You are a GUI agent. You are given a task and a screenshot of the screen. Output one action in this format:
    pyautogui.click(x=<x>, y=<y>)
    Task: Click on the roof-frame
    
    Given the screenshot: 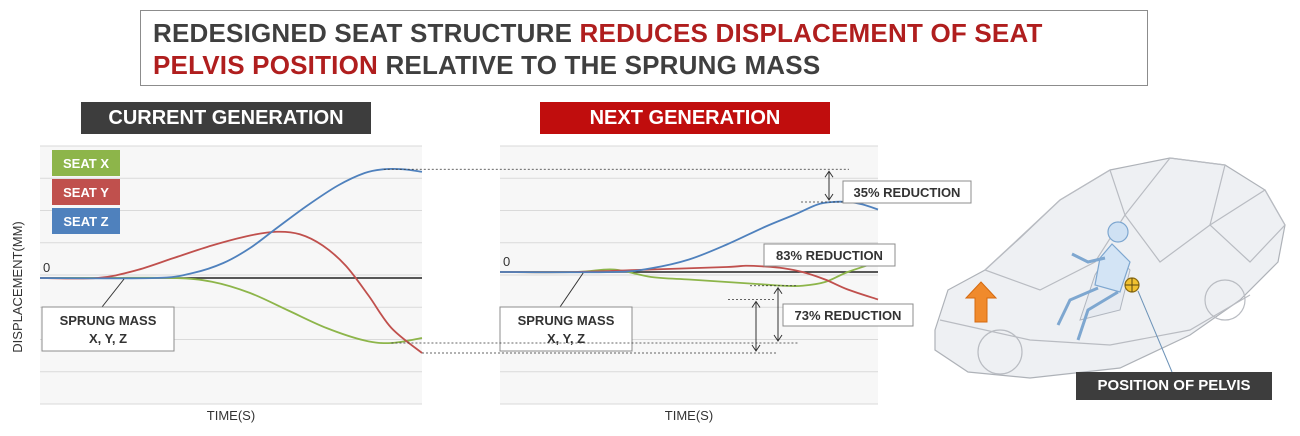 What is the action you would take?
    pyautogui.click(x=1175, y=210)
    